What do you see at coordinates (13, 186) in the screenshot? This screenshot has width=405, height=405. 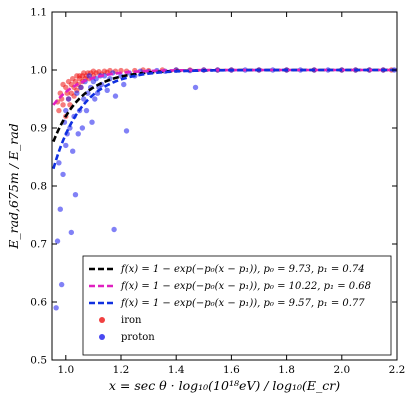 I see `y-axis-title: E_rad,675m / E_rad` at bounding box center [13, 186].